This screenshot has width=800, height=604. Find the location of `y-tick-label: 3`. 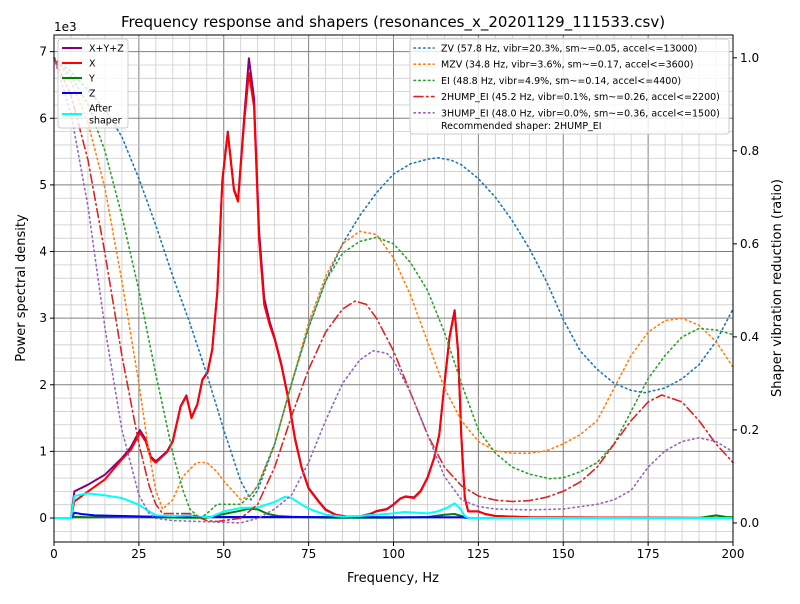

y-tick-label: 3 is located at coordinates (43, 318).